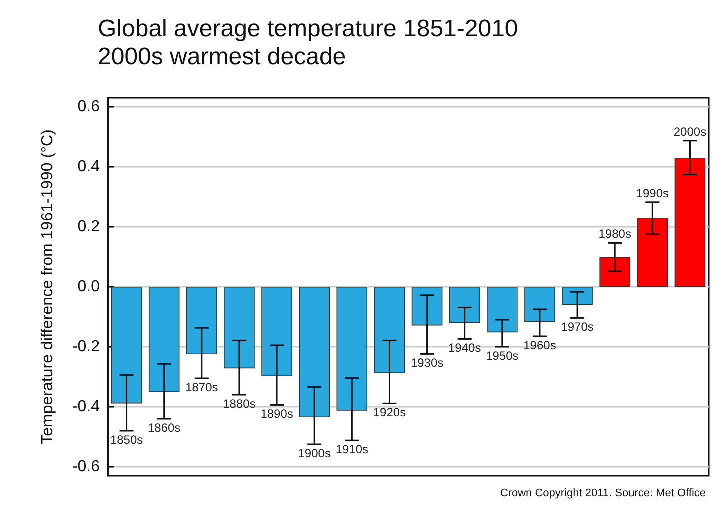 The width and height of the screenshot is (727, 514). I want to click on x-tick-label: 1930s, so click(427, 363).